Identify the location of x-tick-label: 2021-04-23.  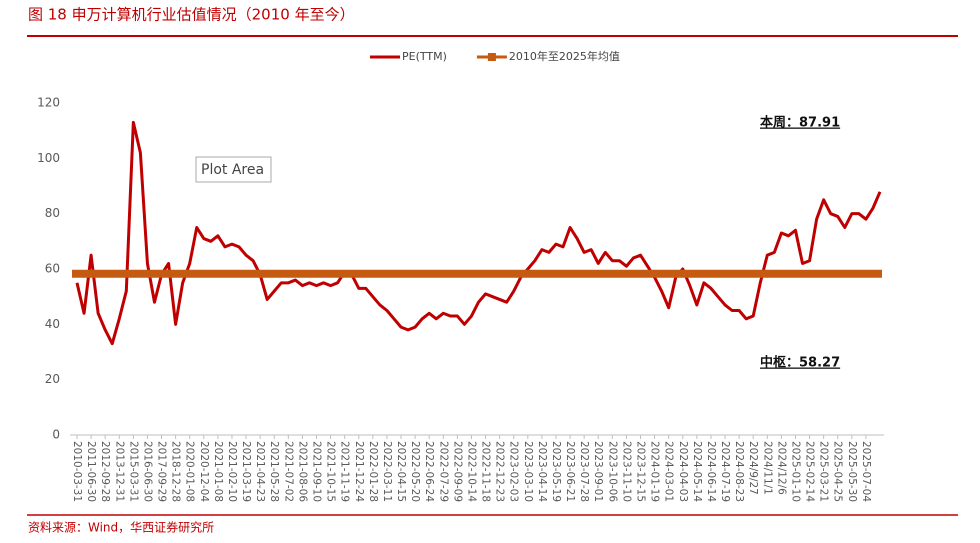
(260, 471).